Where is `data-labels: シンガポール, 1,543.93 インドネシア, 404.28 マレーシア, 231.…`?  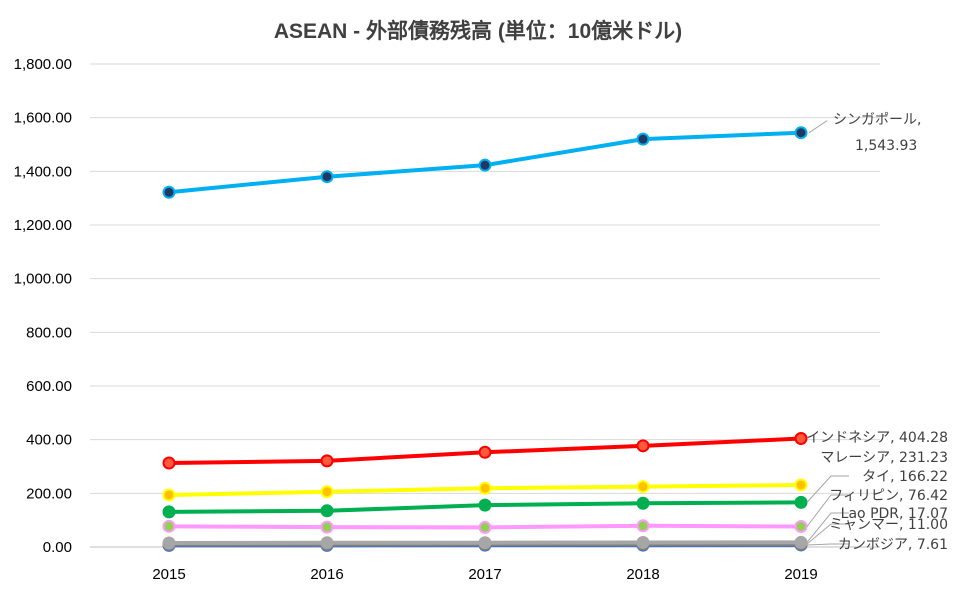 data-labels: シンガポール, 1,543.93 インドネシア, 404.28 マレーシア, 231.… is located at coordinates (877, 332).